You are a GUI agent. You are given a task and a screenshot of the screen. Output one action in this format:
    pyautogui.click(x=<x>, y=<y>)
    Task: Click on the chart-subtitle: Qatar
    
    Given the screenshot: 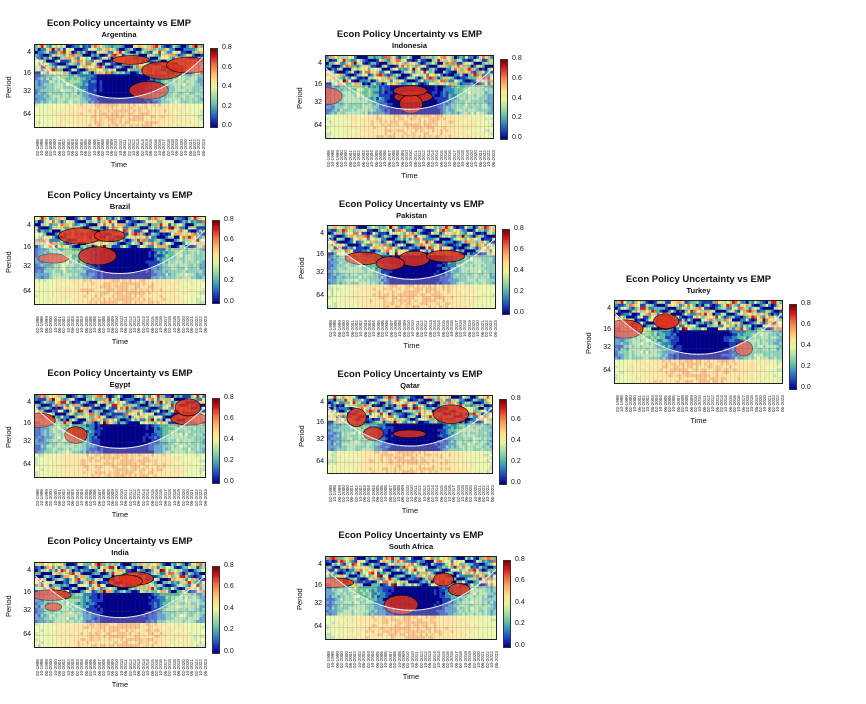 What is the action you would take?
    pyautogui.click(x=410, y=385)
    